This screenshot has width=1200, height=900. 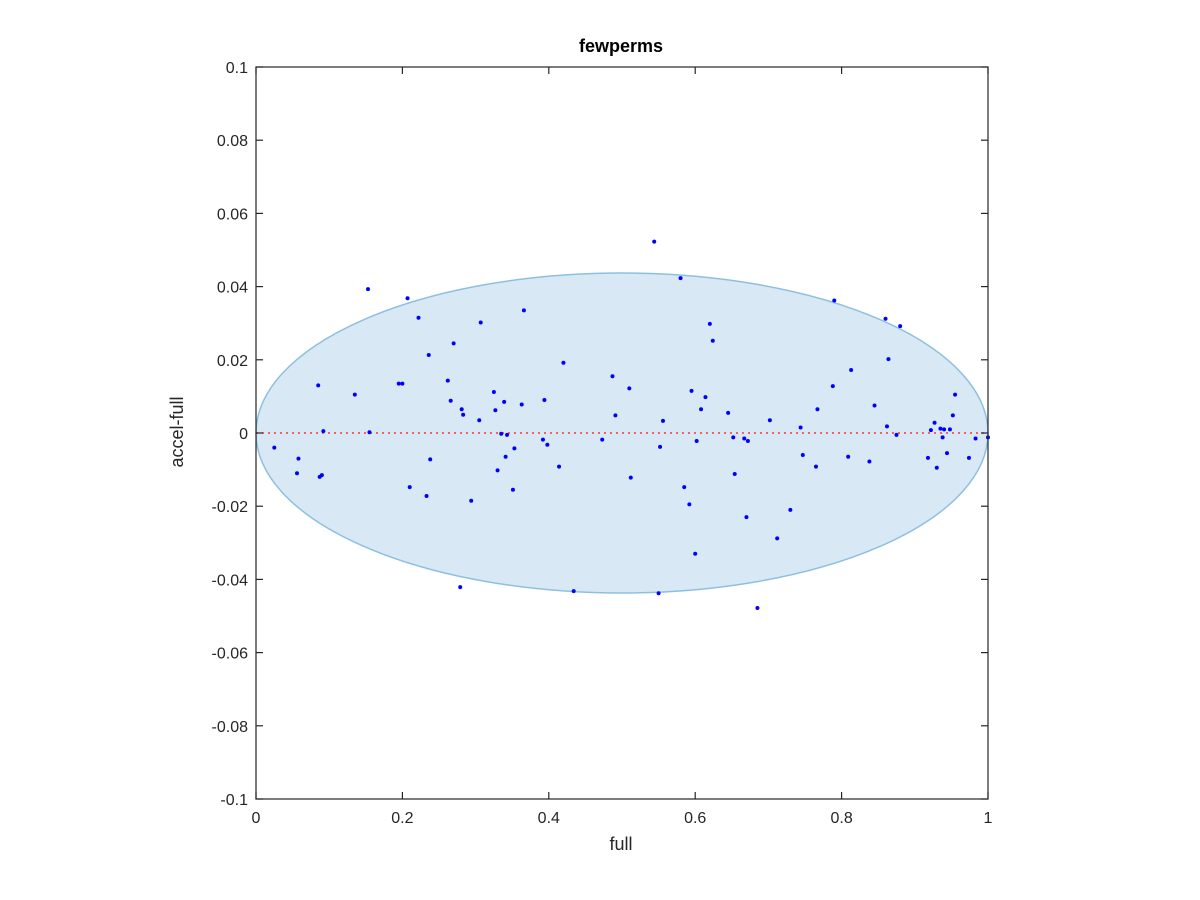 What do you see at coordinates (230, 727) in the screenshot?
I see `y-tick-label: -0.08` at bounding box center [230, 727].